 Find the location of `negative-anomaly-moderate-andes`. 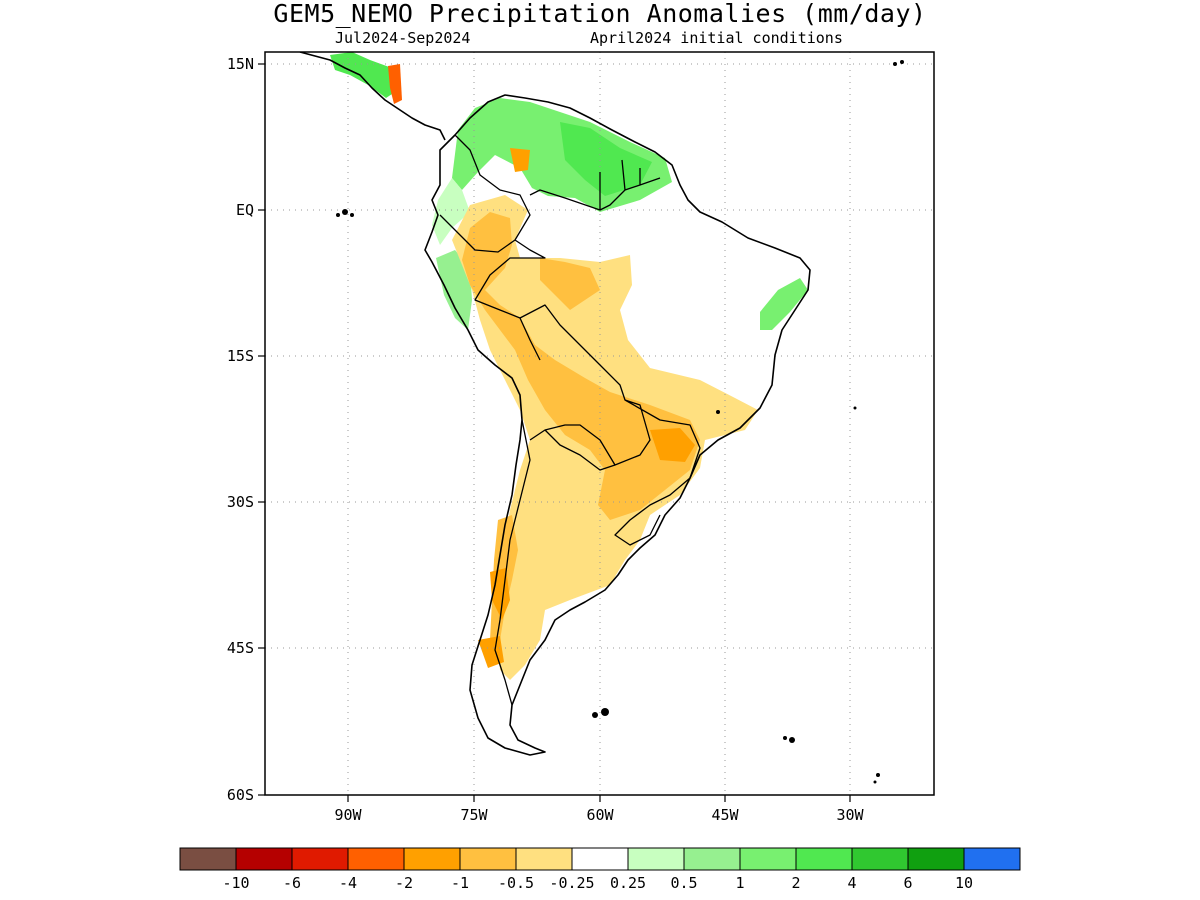

negative-anomaly-moderate-andes is located at coordinates (581, 366).